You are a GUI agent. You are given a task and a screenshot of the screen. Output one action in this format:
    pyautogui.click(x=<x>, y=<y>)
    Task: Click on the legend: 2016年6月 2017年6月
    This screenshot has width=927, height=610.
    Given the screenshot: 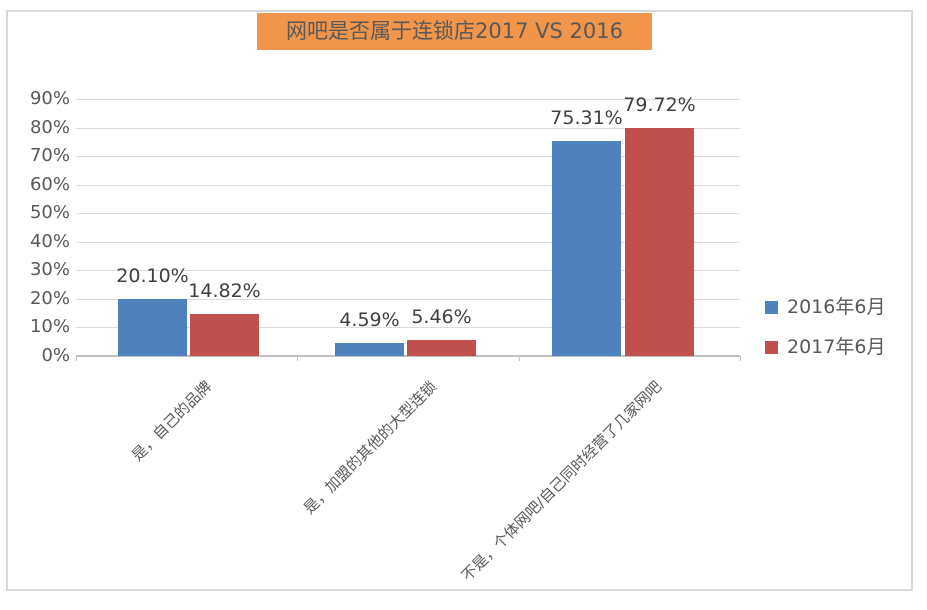 What is the action you would take?
    pyautogui.click(x=825, y=336)
    